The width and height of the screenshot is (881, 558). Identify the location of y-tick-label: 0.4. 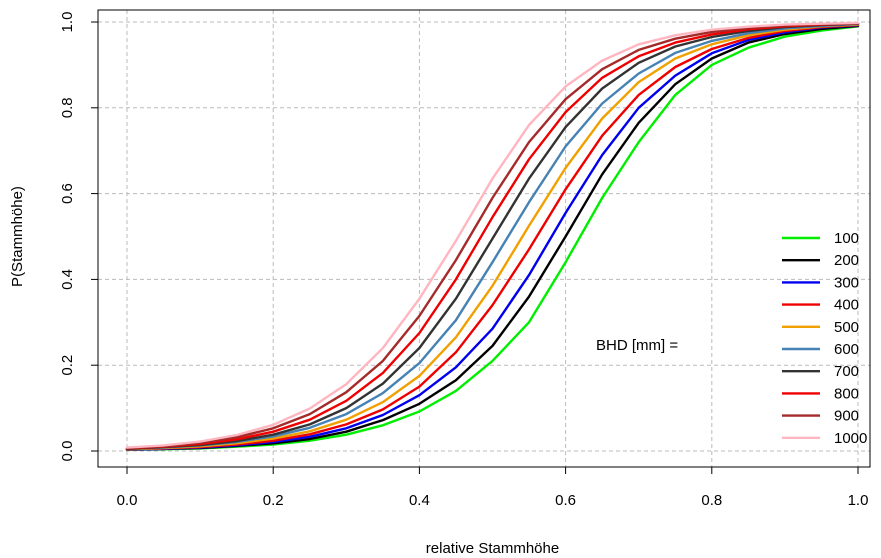
(67, 279).